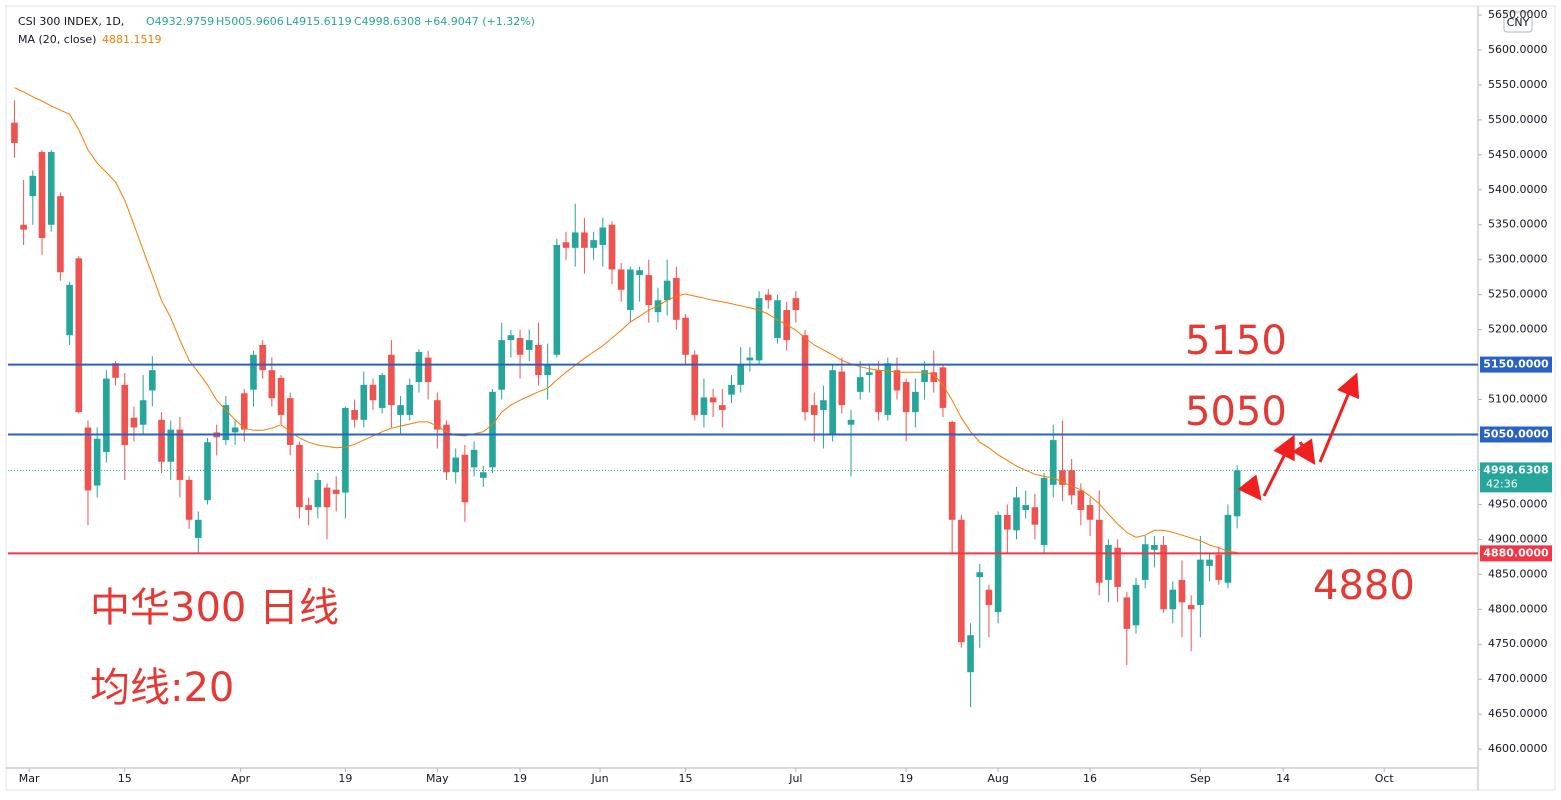 The height and width of the screenshot is (800, 1561). Describe the element at coordinates (1518, 608) in the screenshot. I see `y-tick-label: 4800.0000` at that location.